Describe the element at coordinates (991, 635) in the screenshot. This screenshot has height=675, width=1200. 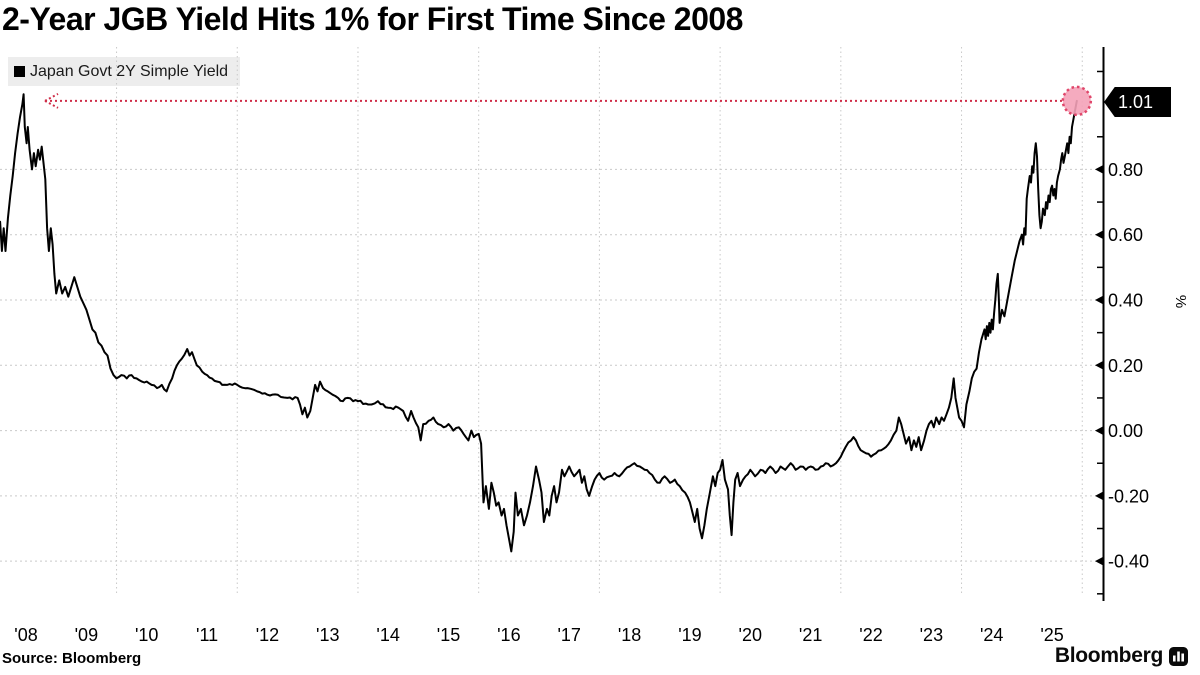
I see `x-axis-tick-label: '24` at that location.